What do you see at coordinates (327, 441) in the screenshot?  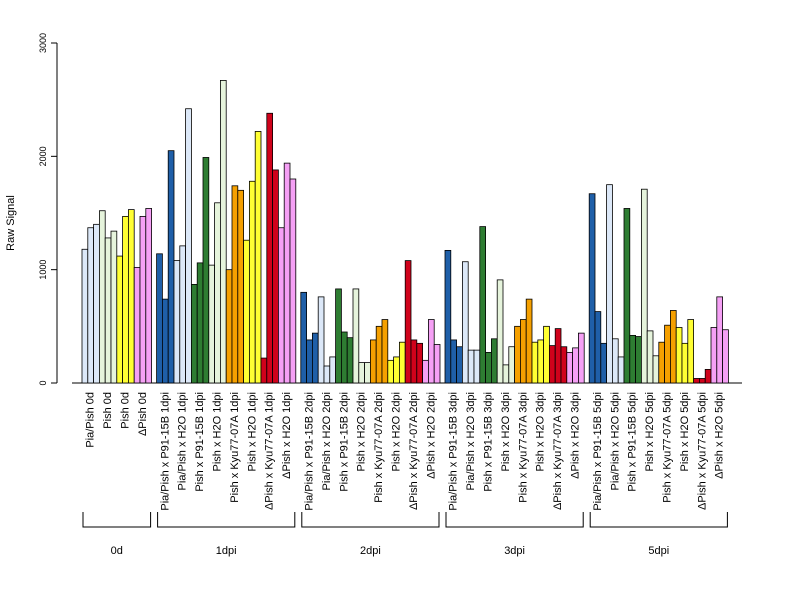 I see `x-tick-label: Pia/Pish x H2O 2dpi` at bounding box center [327, 441].